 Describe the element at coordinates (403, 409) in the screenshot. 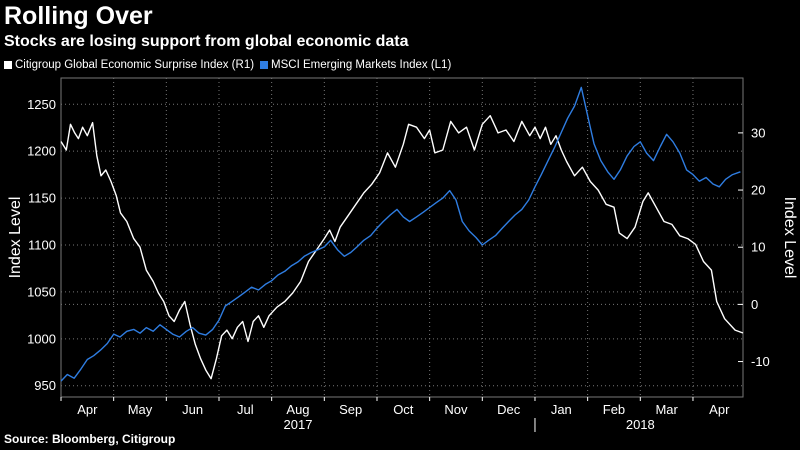

I see `x-tick-oct-6: Oct` at that location.